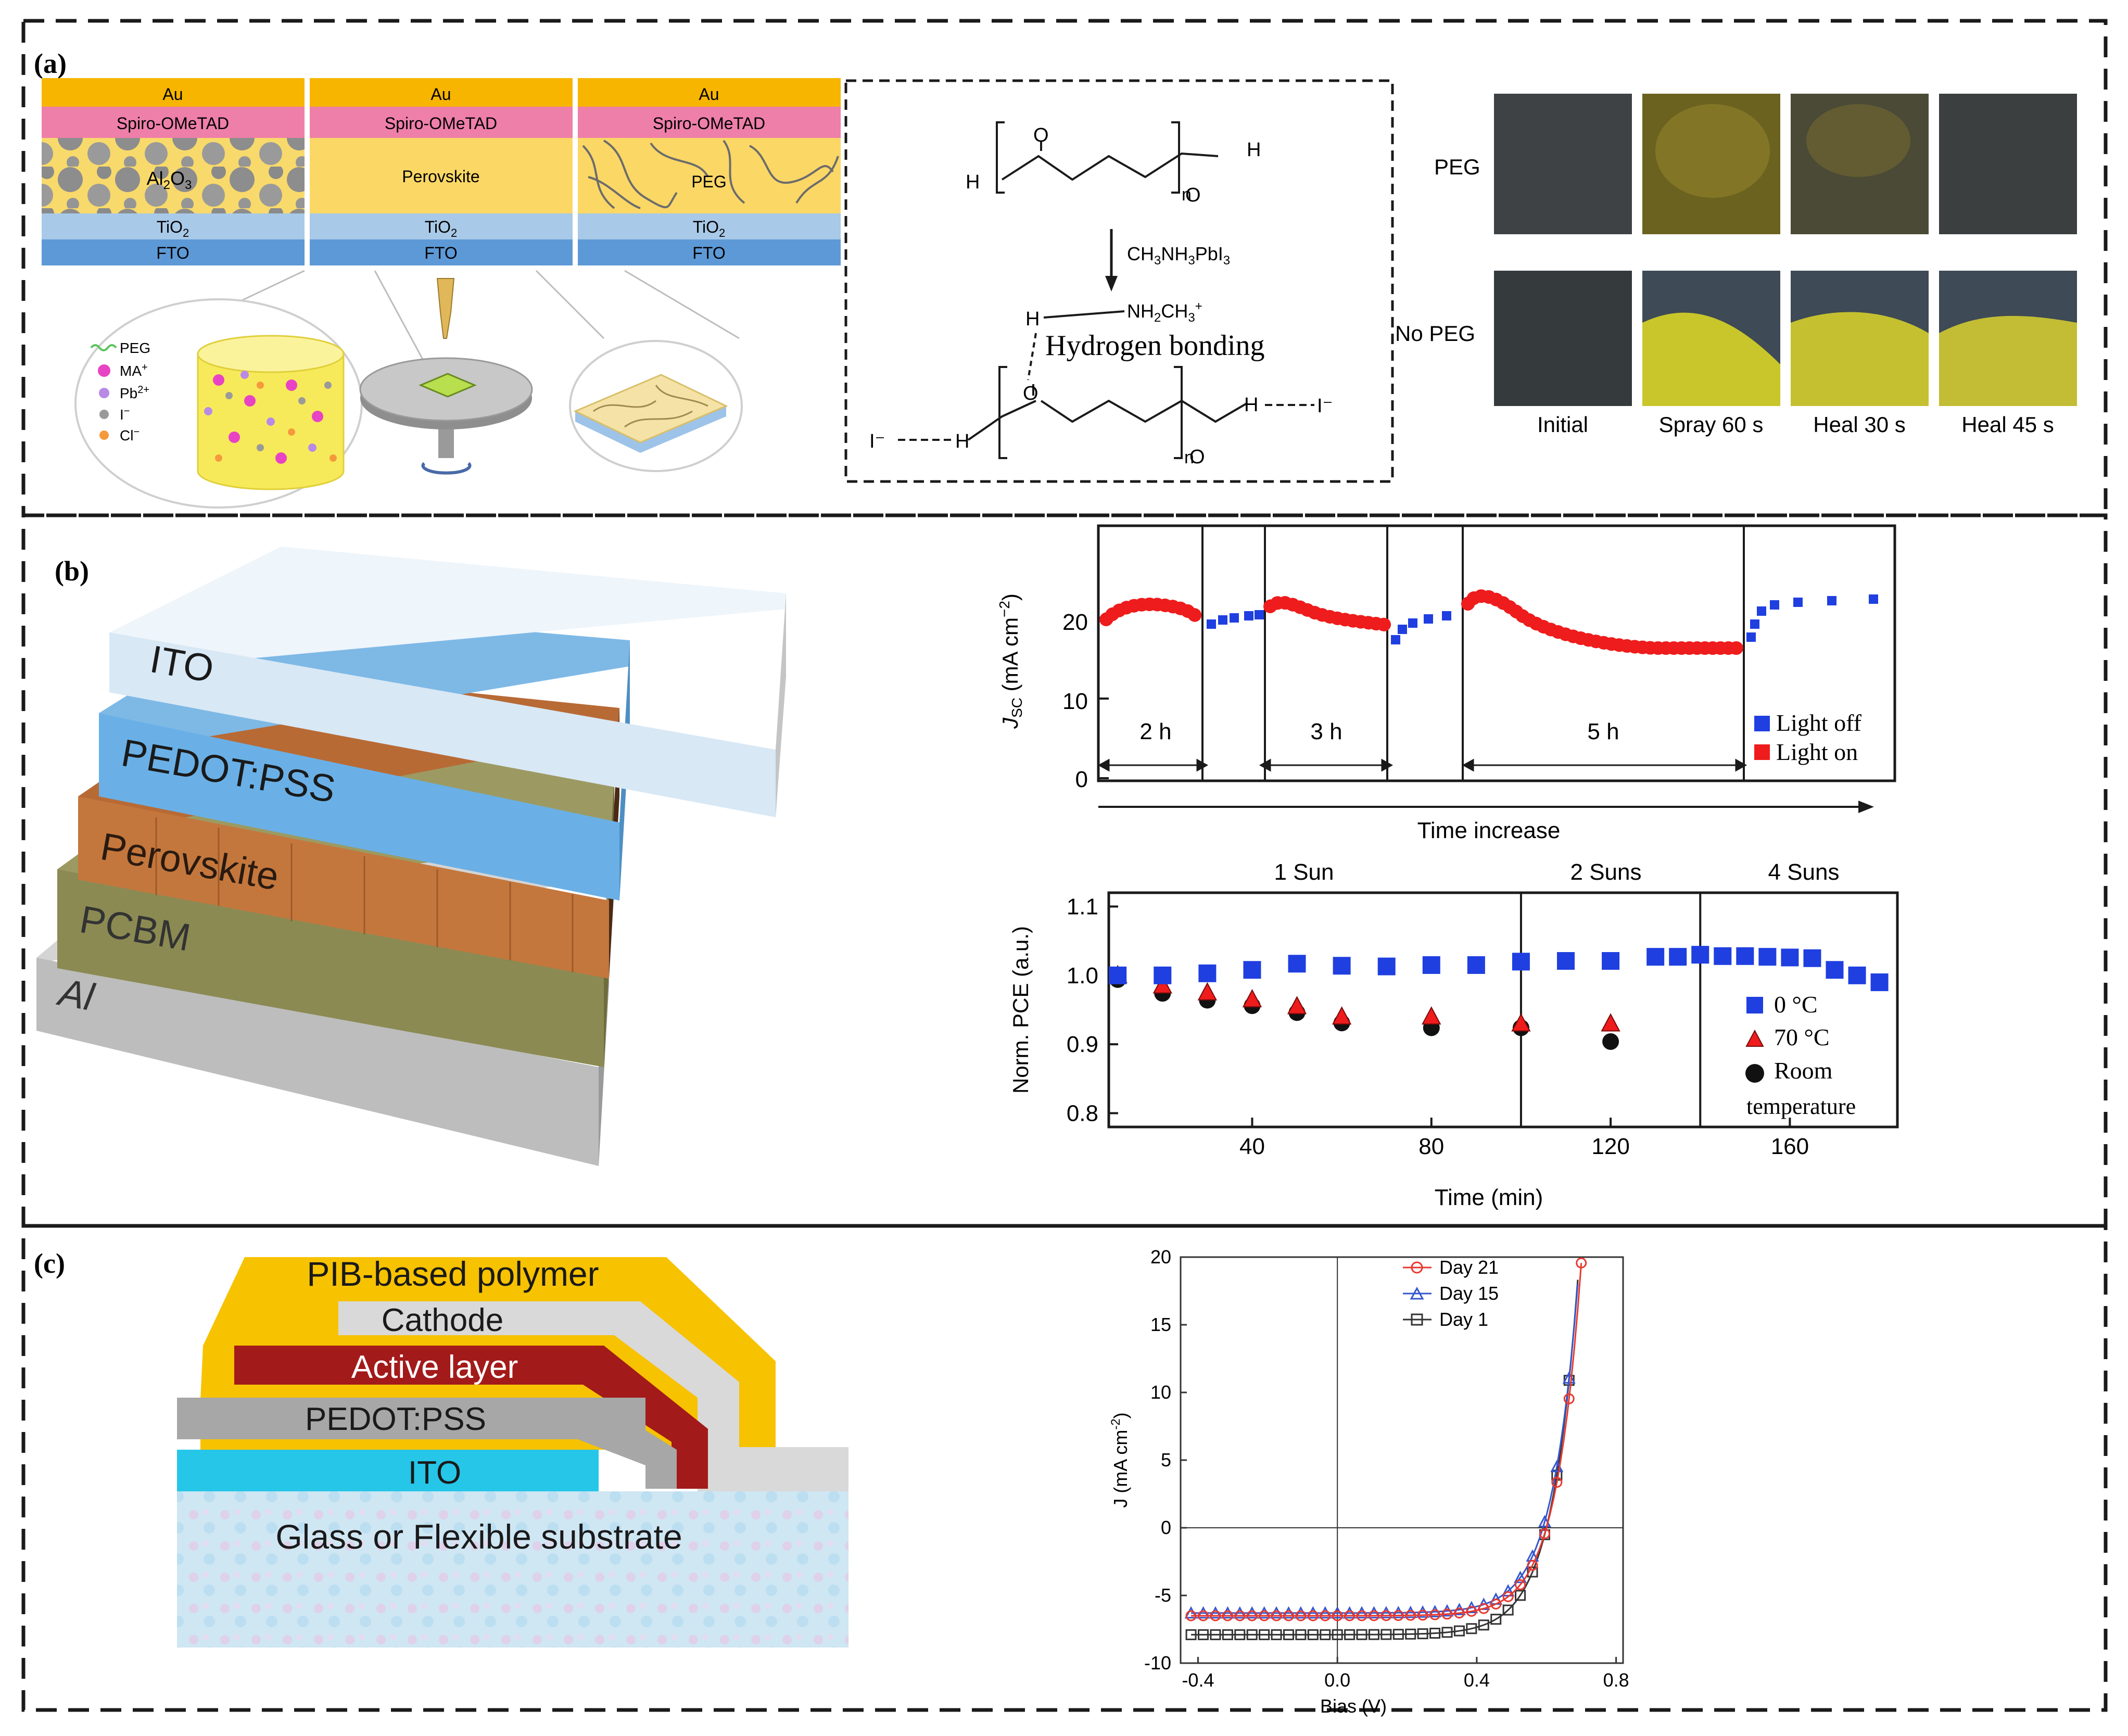 This screenshot has height=1736, width=2128. Describe the element at coordinates (1489, 830) in the screenshot. I see `jsc-xlabel: Time increase` at that location.